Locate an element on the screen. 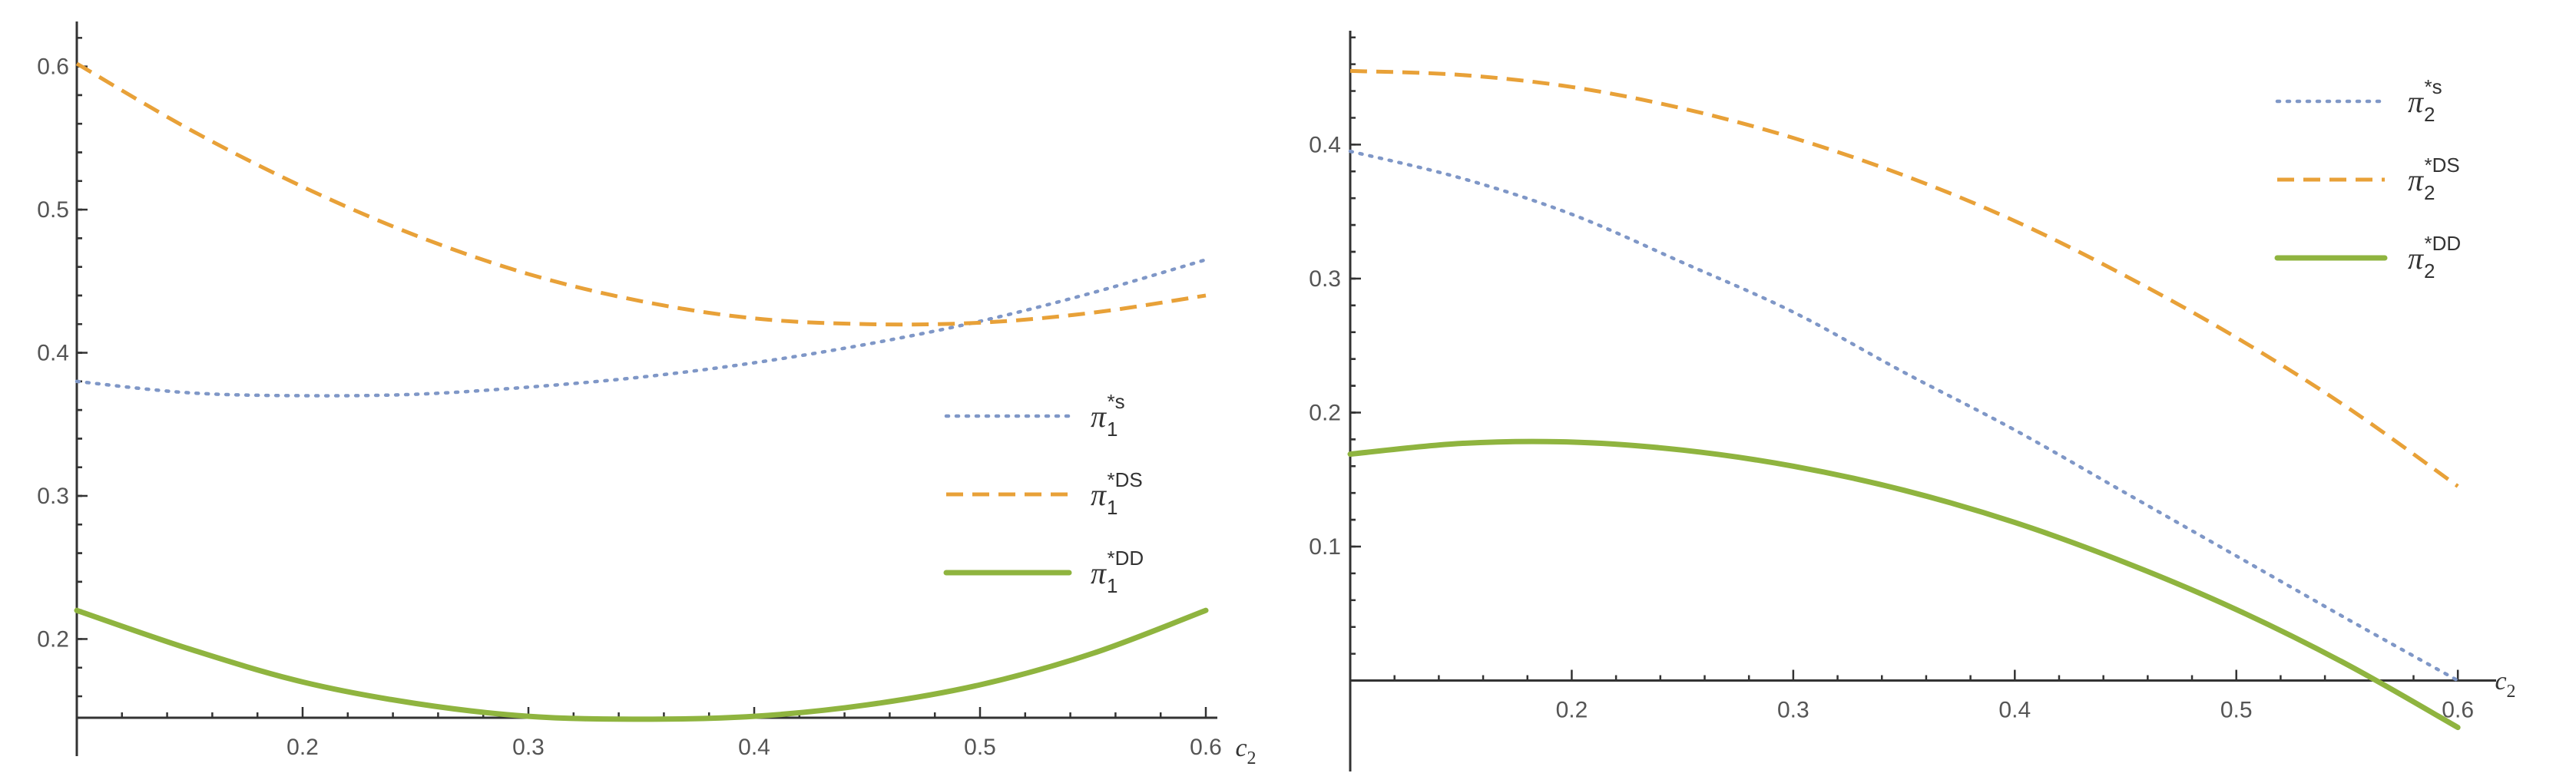 Image resolution: width=2576 pixels, height=783 pixels. x-tick-label: 0.6 is located at coordinates (1206, 747).